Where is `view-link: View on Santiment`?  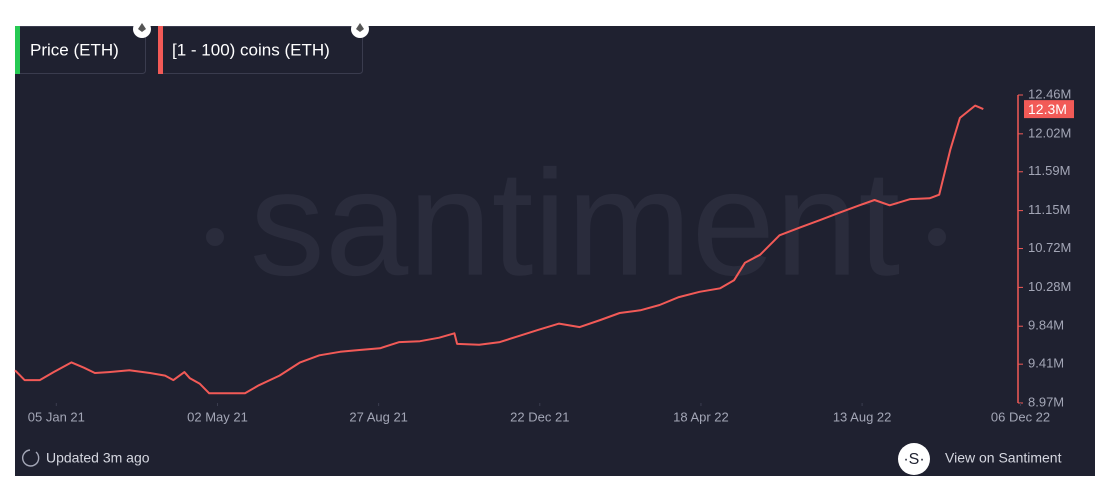
view-link: View on Santiment is located at coordinates (1003, 458).